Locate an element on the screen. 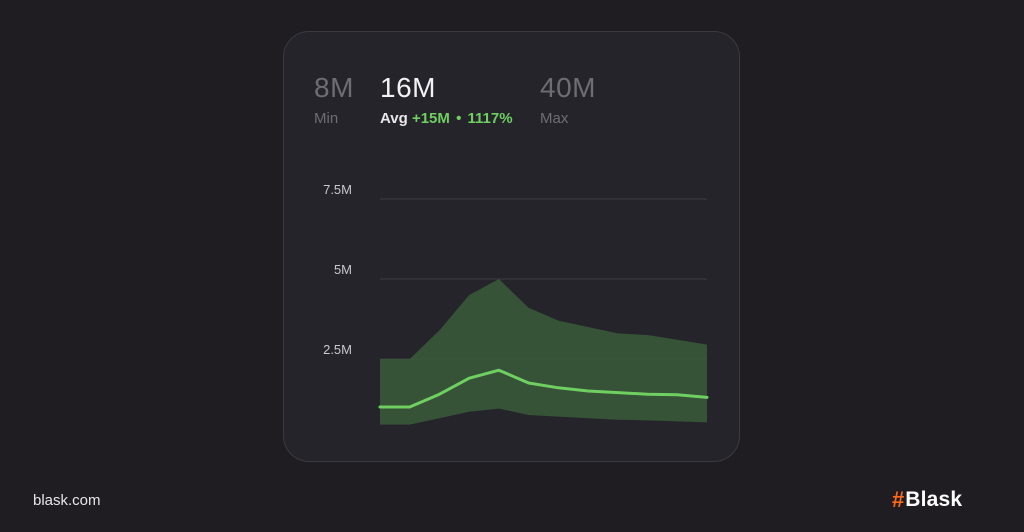 Image resolution: width=1024 pixels, height=532 pixels. stat-max-label: Max is located at coordinates (554, 118).